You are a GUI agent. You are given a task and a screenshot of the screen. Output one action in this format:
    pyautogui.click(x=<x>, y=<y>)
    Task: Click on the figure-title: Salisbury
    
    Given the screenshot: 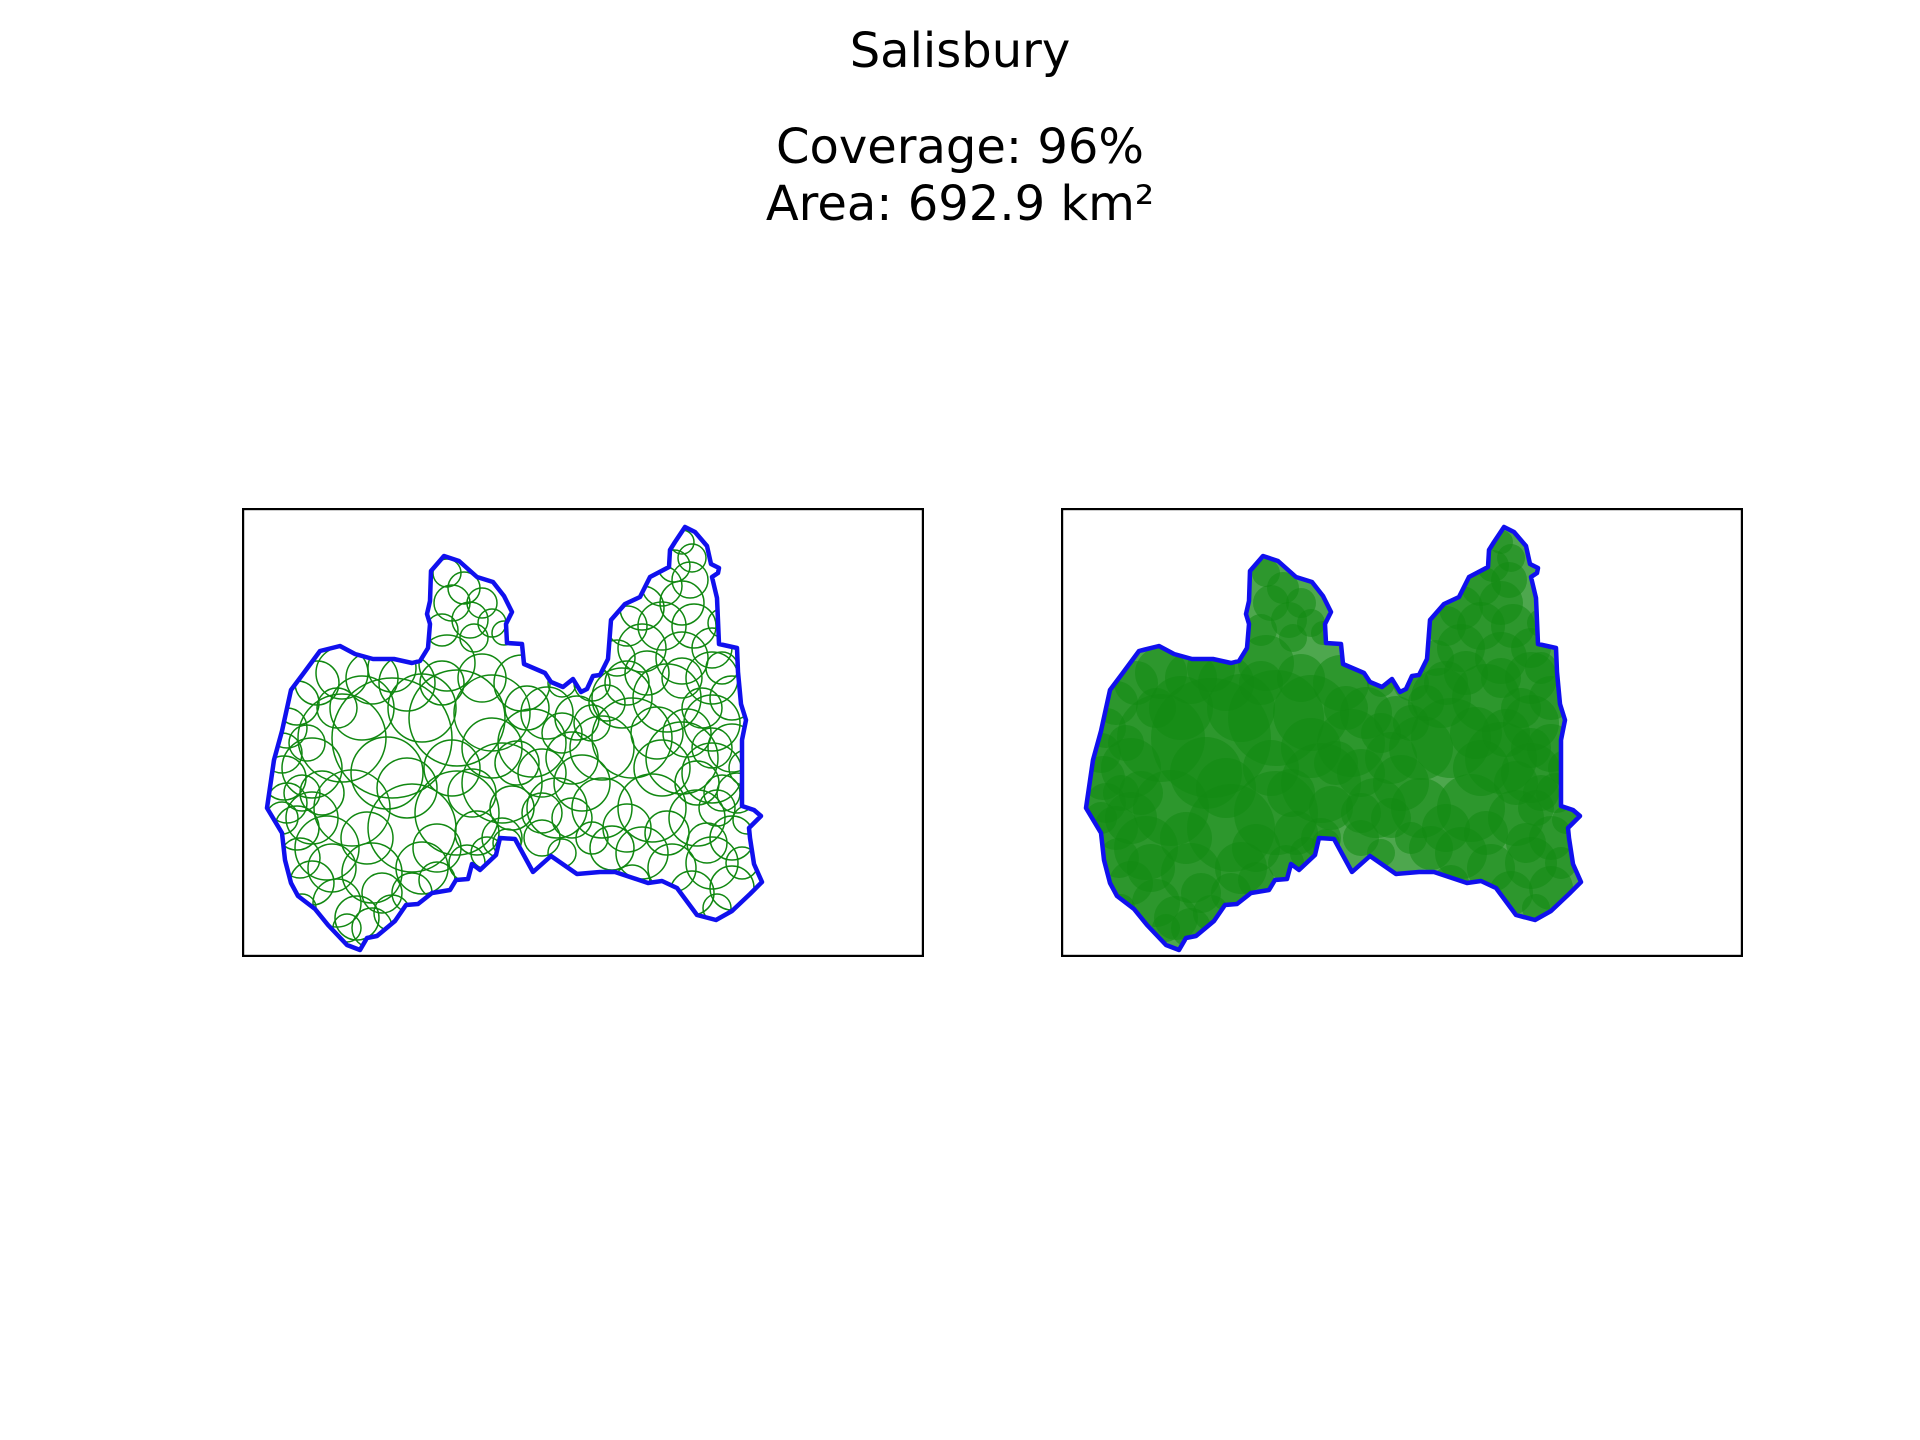 What is the action you would take?
    pyautogui.click(x=960, y=51)
    